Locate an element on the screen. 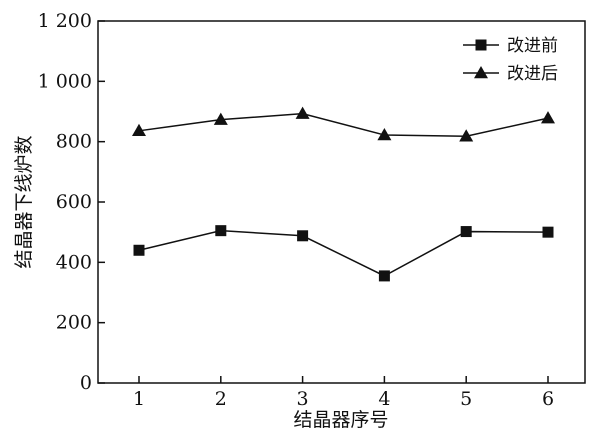  legend-label: 改进前 is located at coordinates (532, 46).